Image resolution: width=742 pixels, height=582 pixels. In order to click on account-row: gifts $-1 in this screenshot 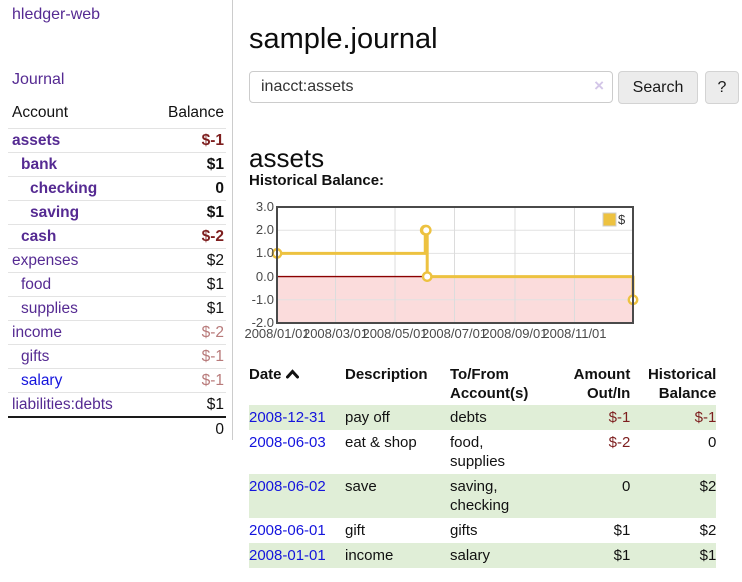, I will do `click(117, 356)`.